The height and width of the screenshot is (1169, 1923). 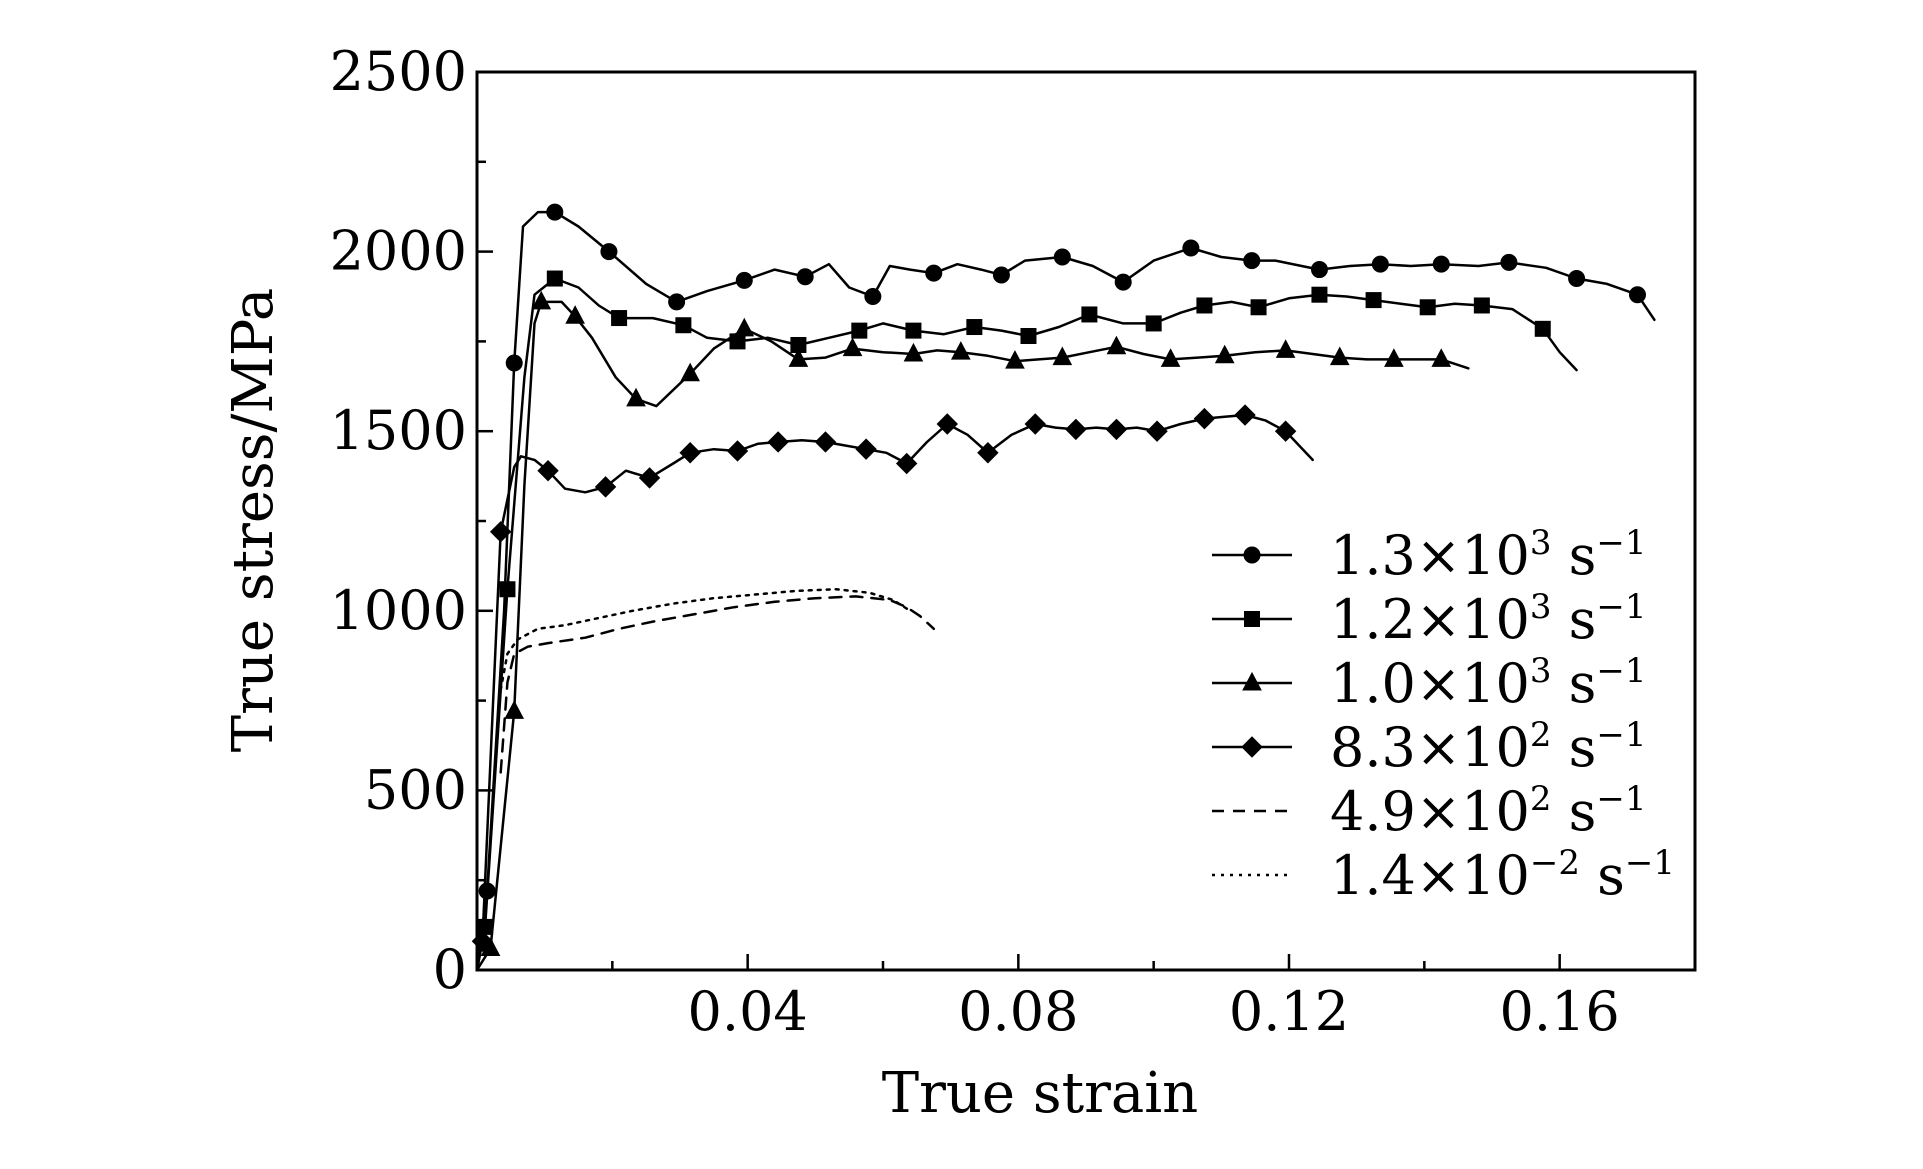 What do you see at coordinates (253, 520) in the screenshot?
I see `y-axis-label: True stress/MPa` at bounding box center [253, 520].